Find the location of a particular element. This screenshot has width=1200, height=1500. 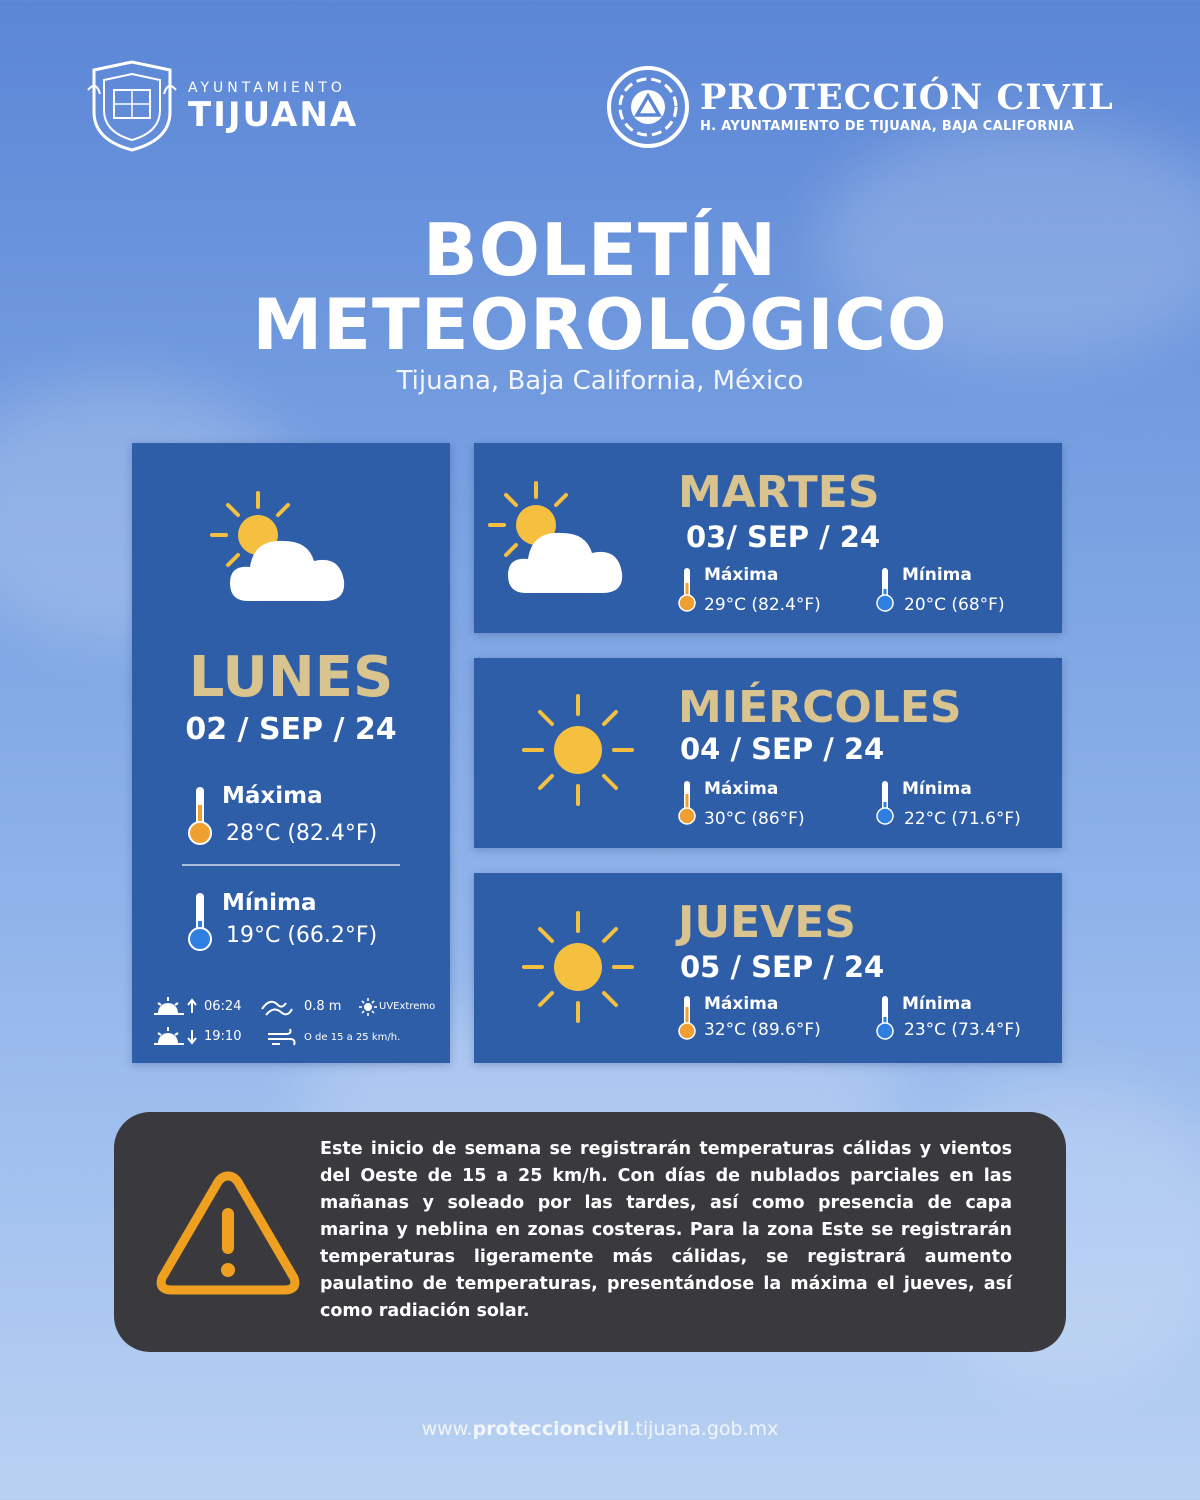

tuesday-date-label: 03/ SEP / 24 is located at coordinates (783, 537).